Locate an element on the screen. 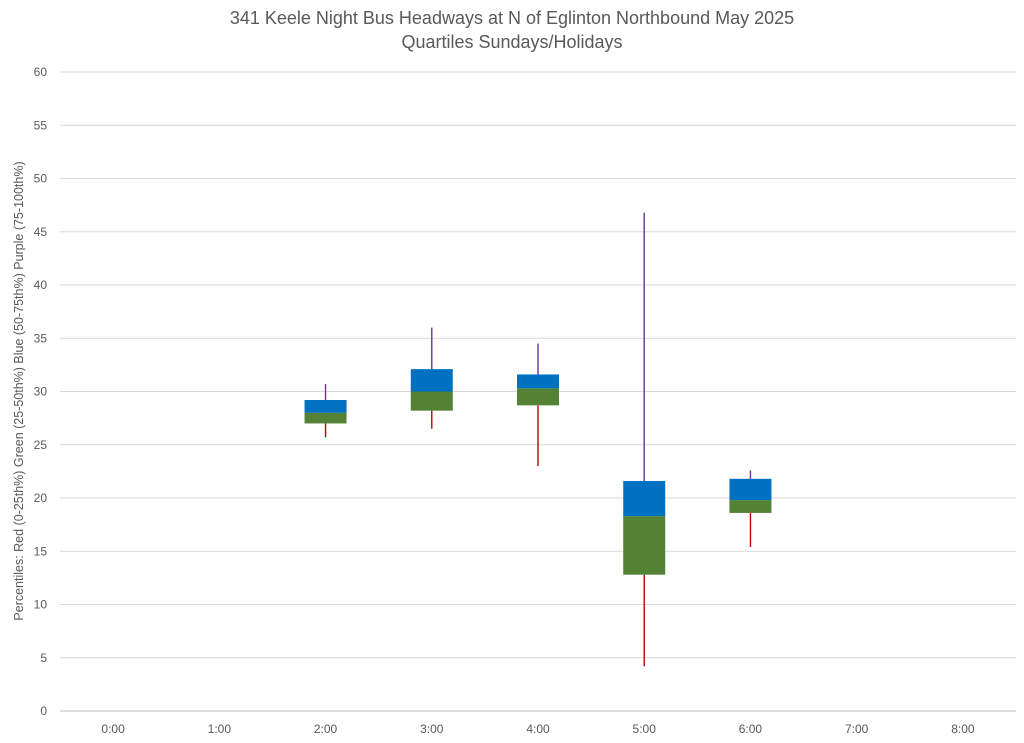  x-tick-label: 6:00 is located at coordinates (751, 729).